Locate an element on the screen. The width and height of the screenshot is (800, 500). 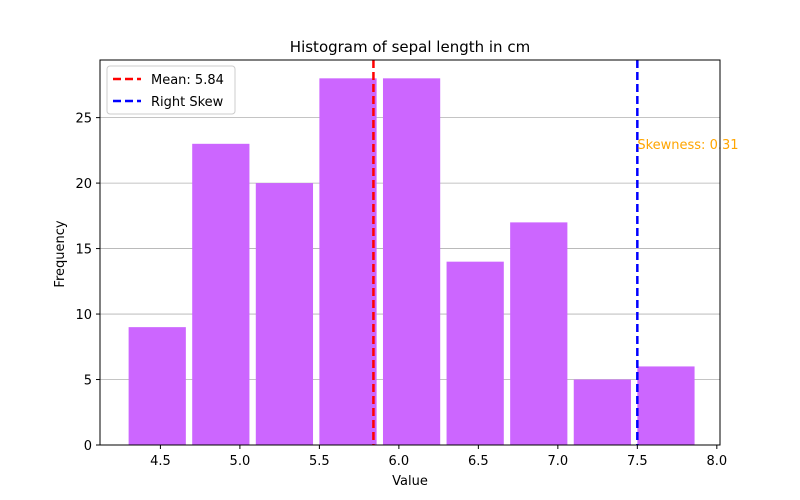
legend: Mean: 5.84 Right Skew is located at coordinates (171, 90).